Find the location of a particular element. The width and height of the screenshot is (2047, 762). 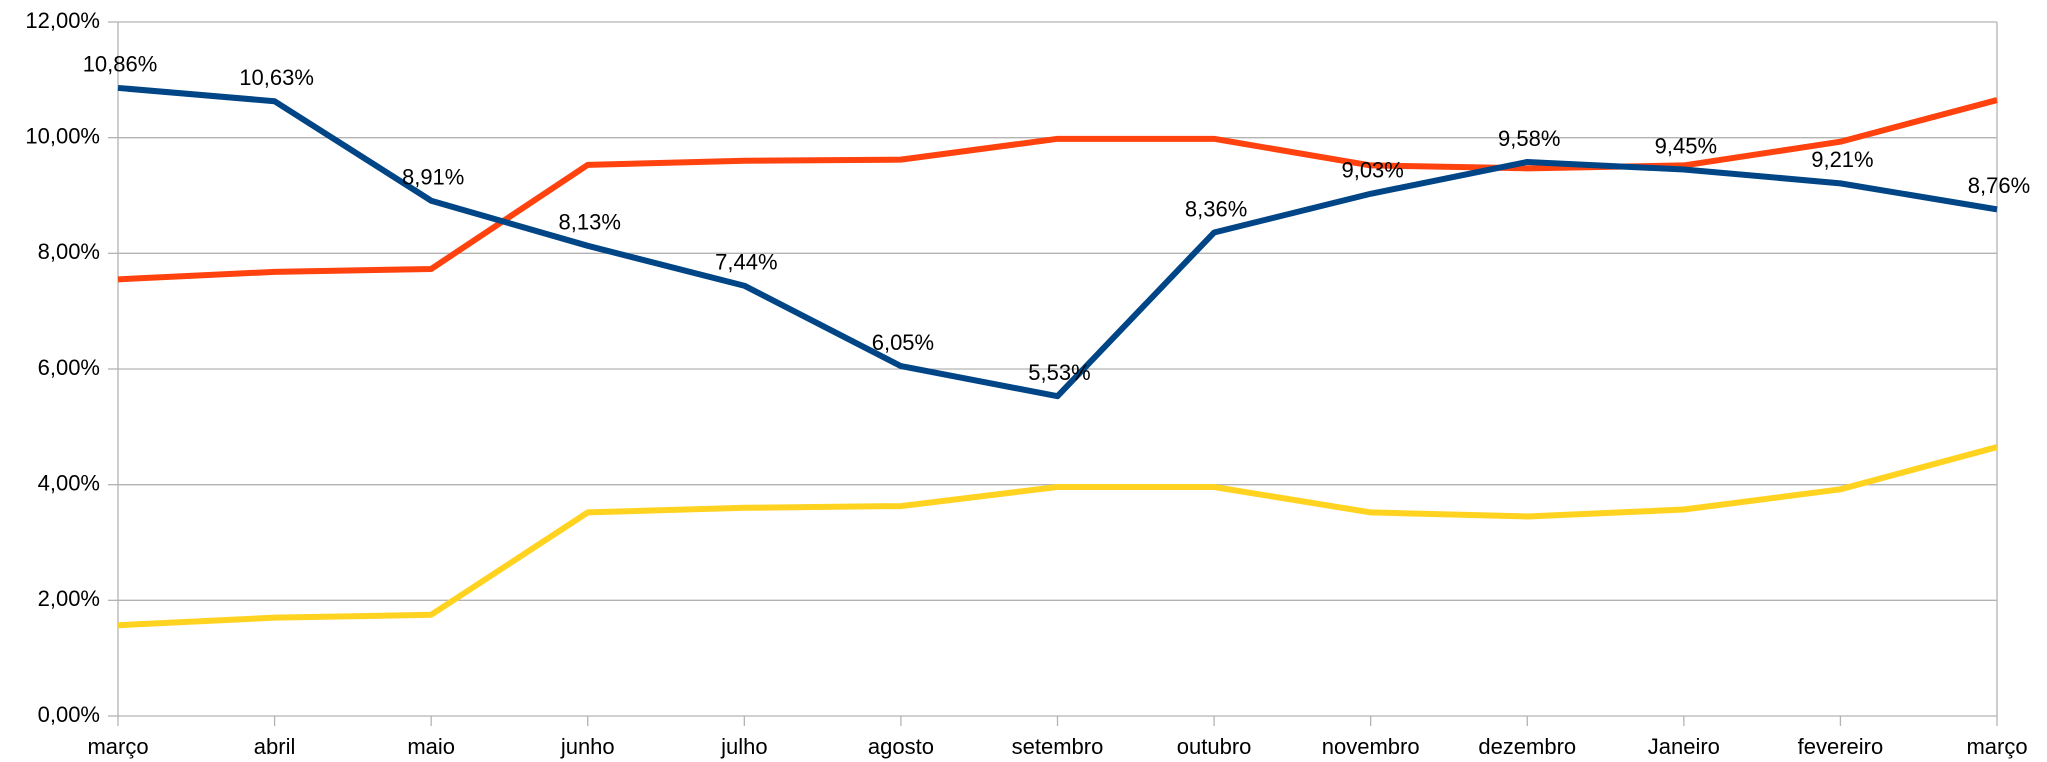

data-label: 6,05% is located at coordinates (903, 342).